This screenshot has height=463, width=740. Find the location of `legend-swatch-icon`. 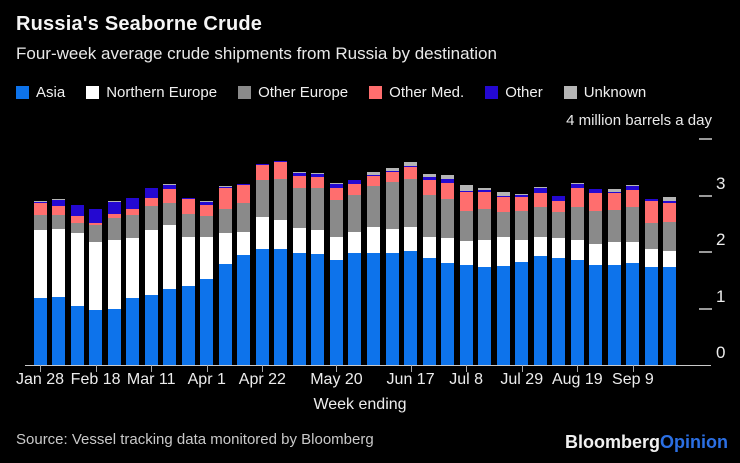

legend-swatch-icon is located at coordinates (245, 92).